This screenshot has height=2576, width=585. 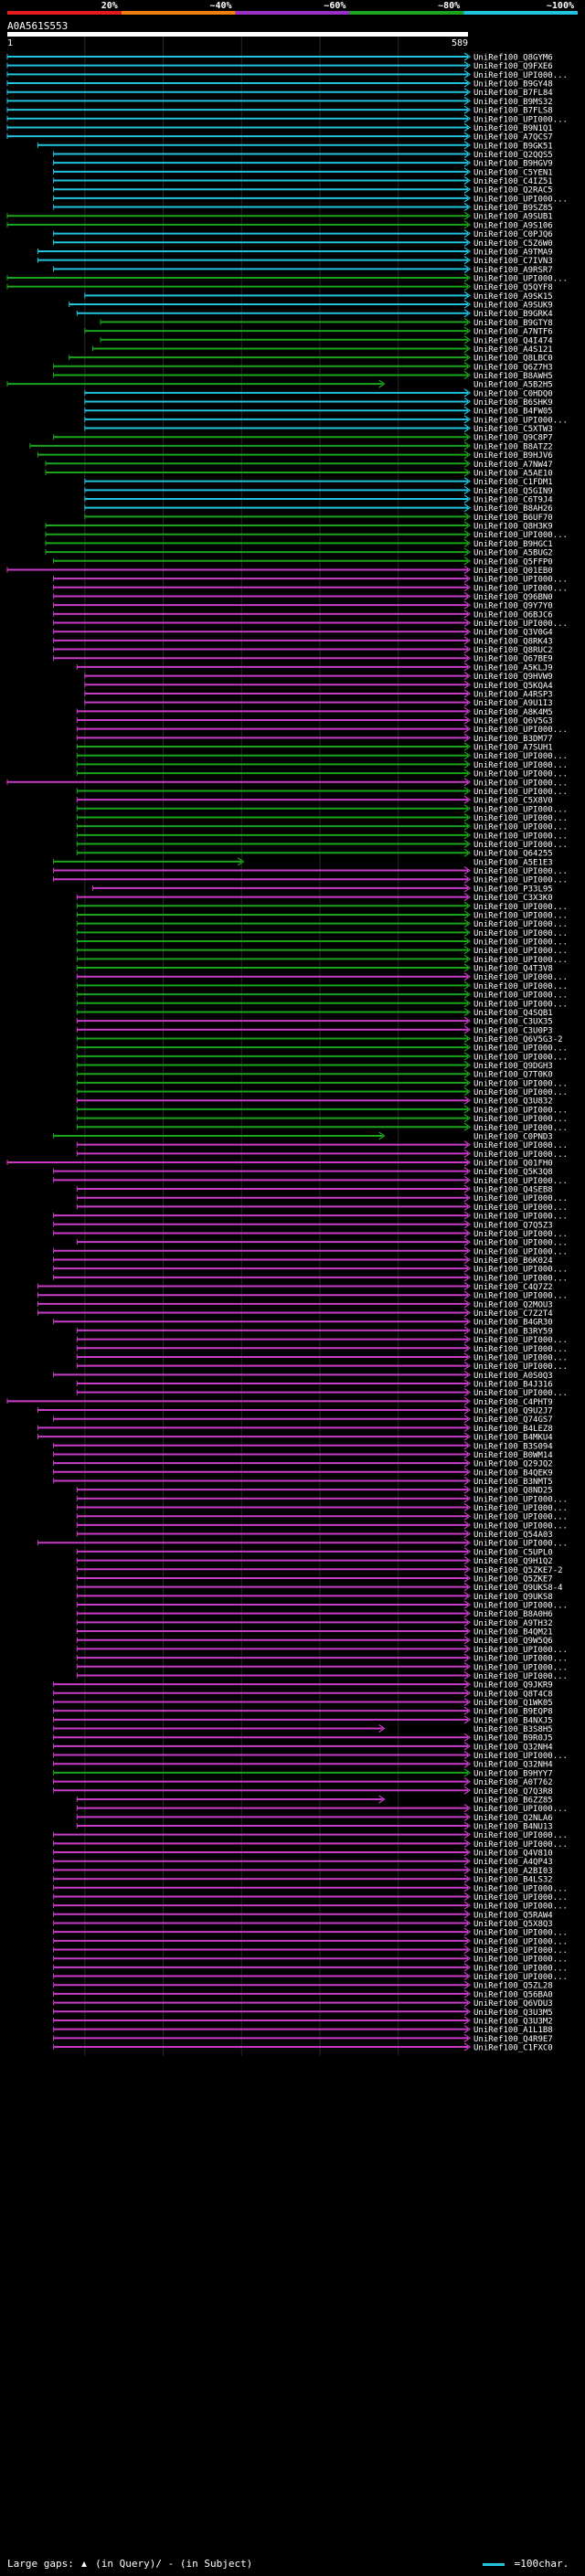 I want to click on hit-label: UniRef100_A7SUH1, so click(x=513, y=748).